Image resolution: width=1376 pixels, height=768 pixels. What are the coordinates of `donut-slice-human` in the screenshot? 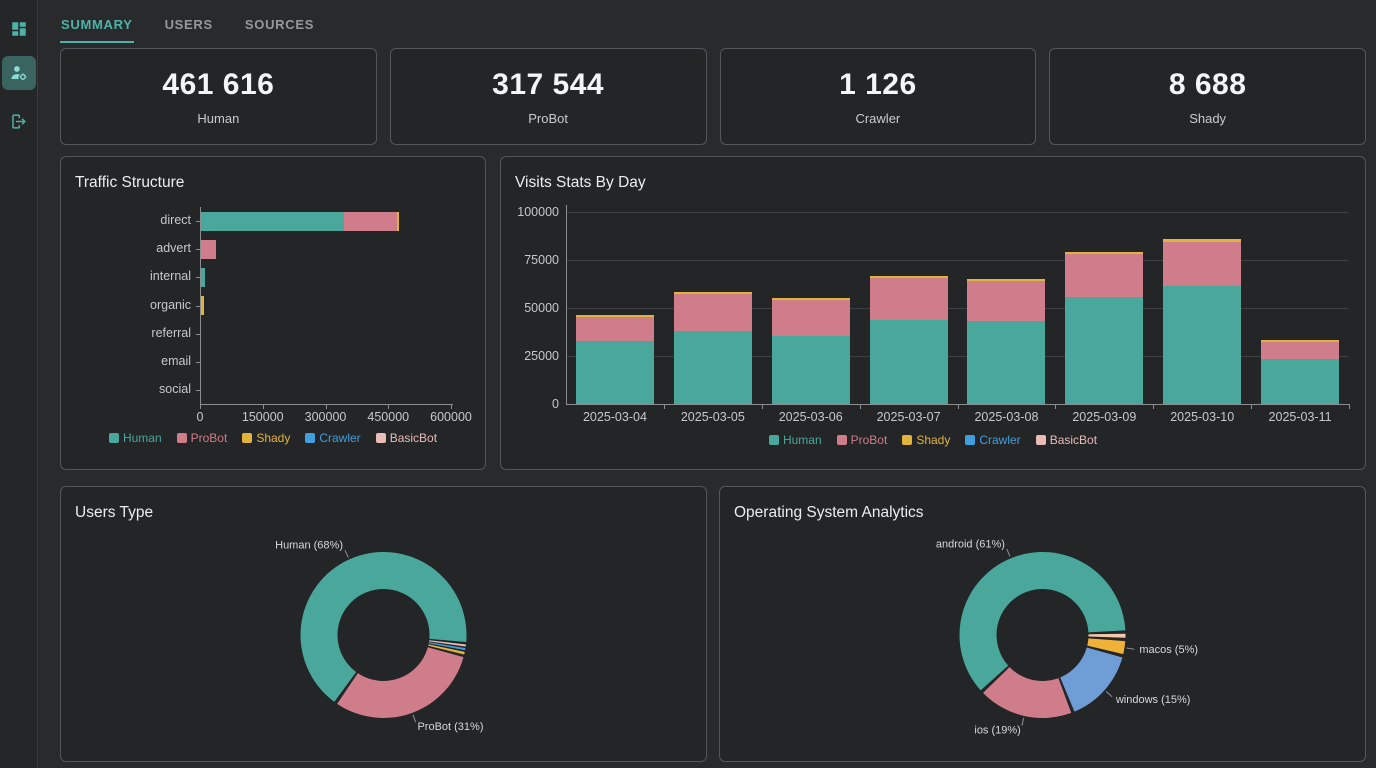 It's located at (383, 627).